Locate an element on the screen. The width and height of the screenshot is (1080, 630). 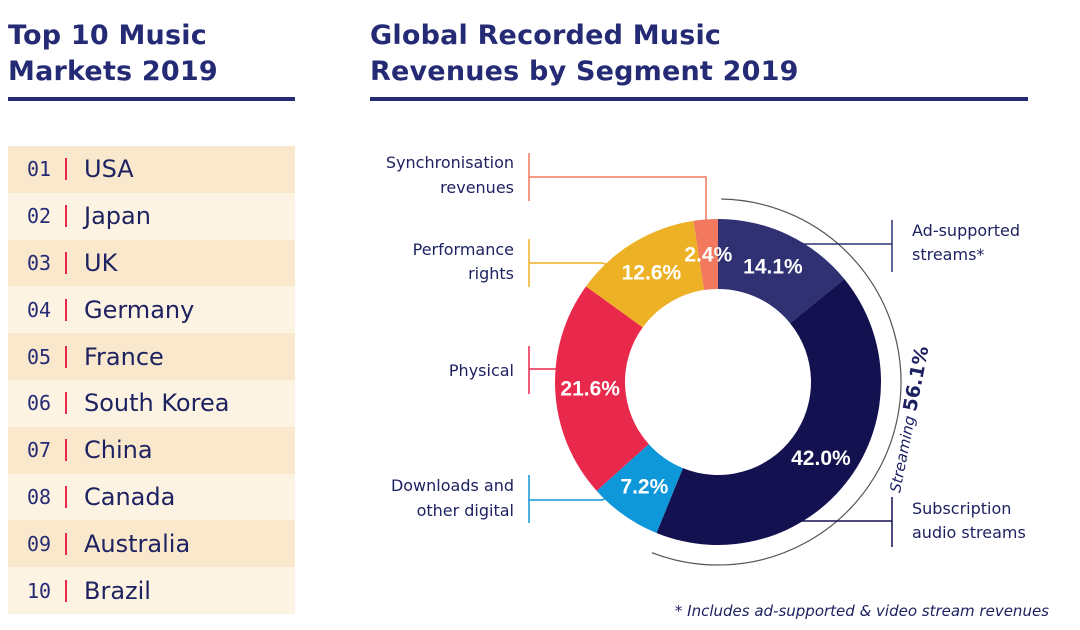
market-row: 08 Canada is located at coordinates (151, 497).